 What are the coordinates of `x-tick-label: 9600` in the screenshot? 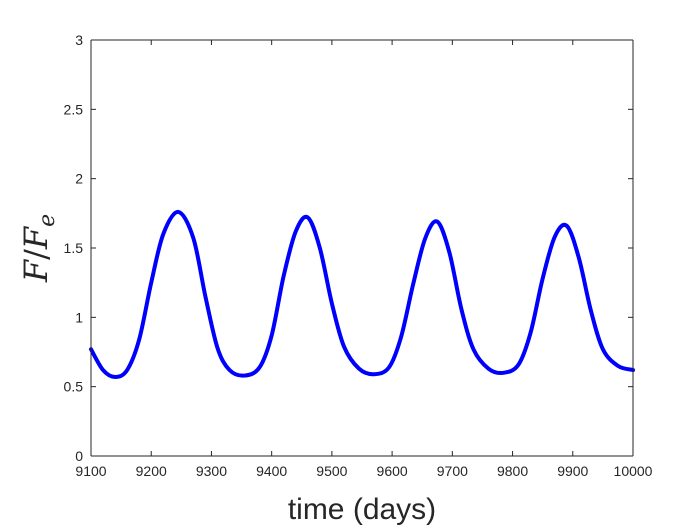 It's located at (392, 471).